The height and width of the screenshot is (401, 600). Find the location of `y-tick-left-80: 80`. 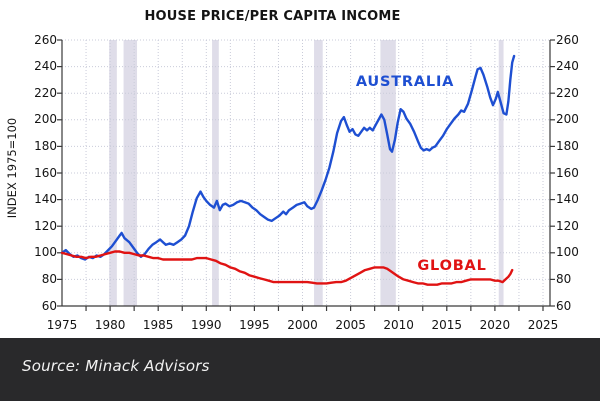

y-tick-left-80: 80 is located at coordinates (49, 278).